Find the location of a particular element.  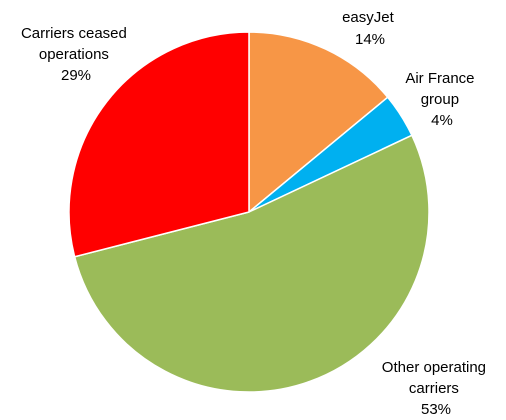

slice-label-other-operating-carriers: Other operating carriers 53% is located at coordinates (436, 388).